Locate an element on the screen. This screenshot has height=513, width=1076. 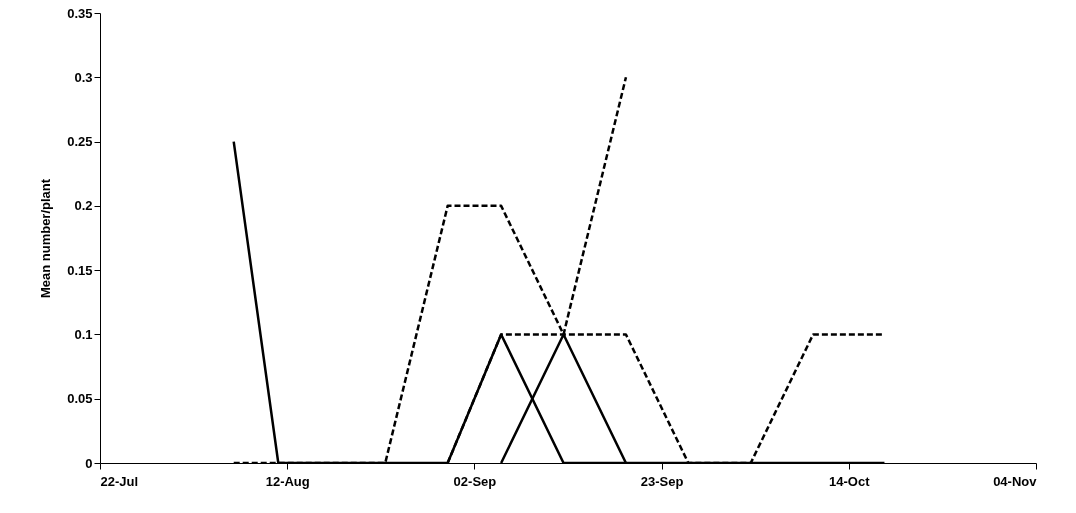
y-tick-label: 0.35 is located at coordinates (80, 13).